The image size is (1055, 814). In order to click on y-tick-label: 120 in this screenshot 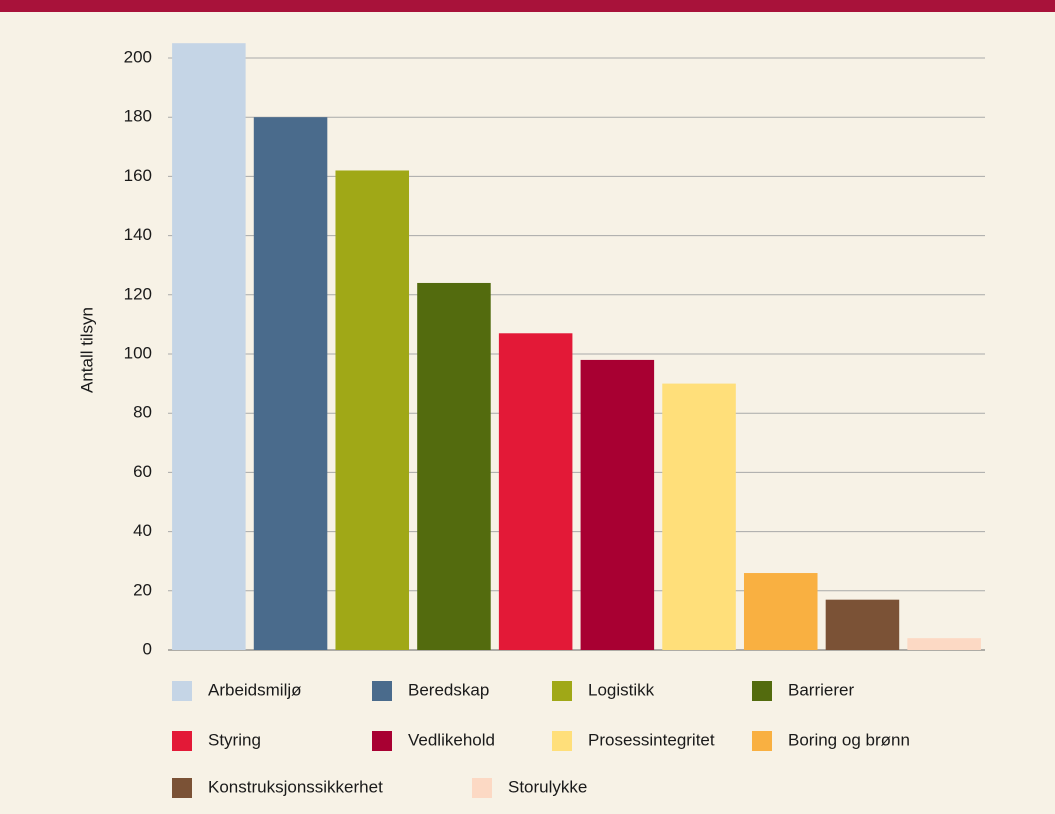, I will do `click(138, 293)`.